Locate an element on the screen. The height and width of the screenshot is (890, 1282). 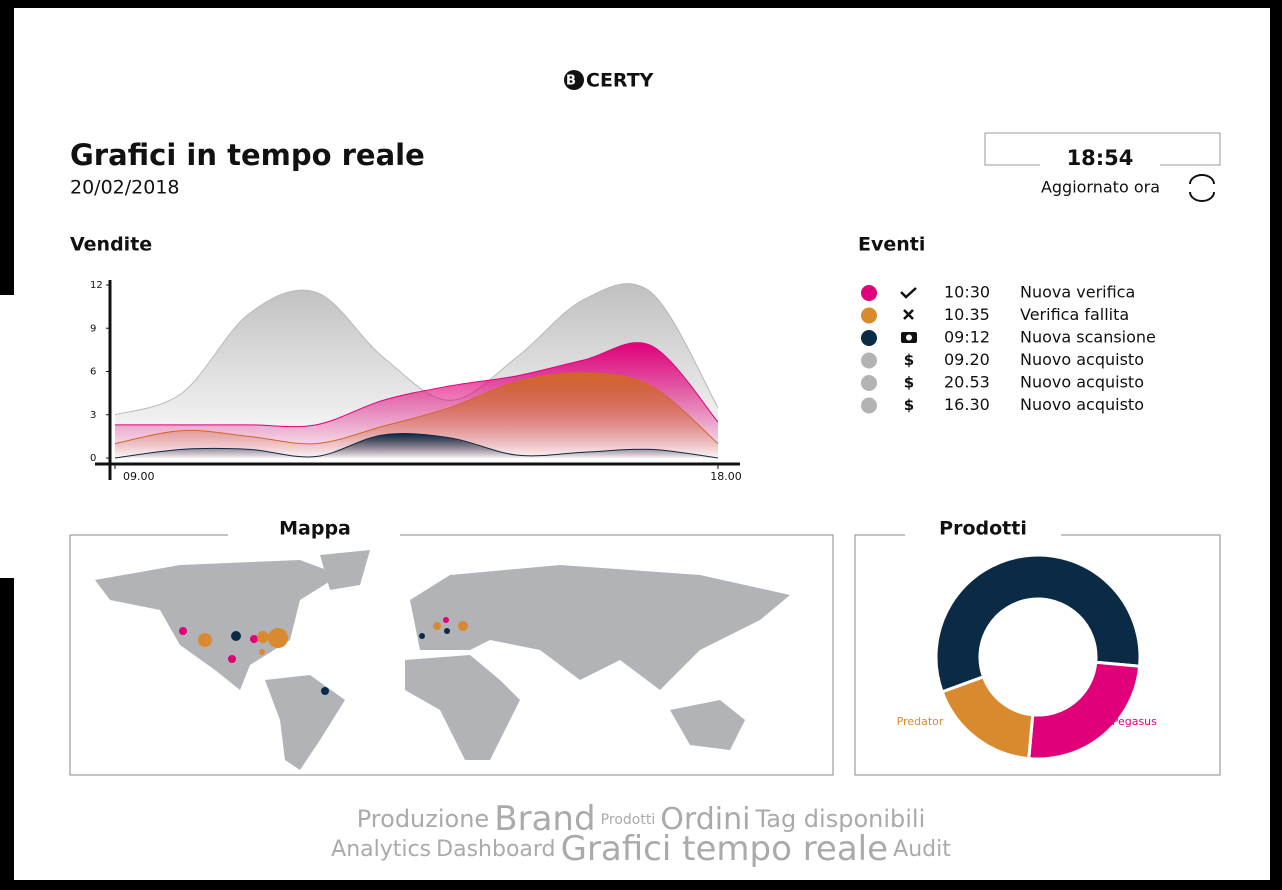
event-time: 09:12 is located at coordinates (967, 337).